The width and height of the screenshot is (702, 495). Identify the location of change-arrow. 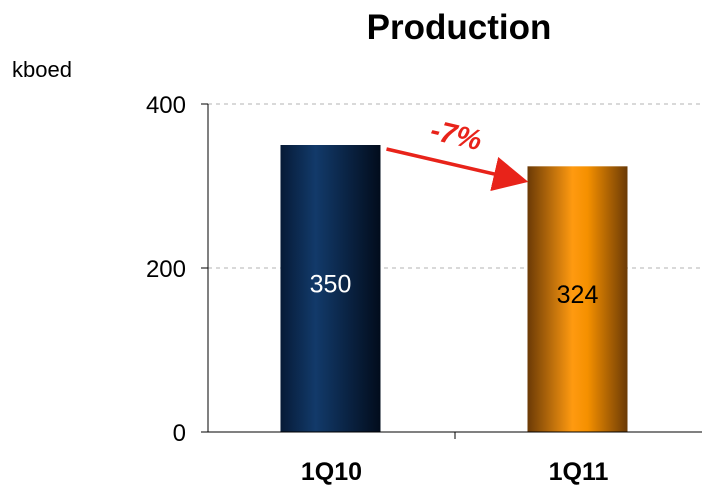
(457, 169).